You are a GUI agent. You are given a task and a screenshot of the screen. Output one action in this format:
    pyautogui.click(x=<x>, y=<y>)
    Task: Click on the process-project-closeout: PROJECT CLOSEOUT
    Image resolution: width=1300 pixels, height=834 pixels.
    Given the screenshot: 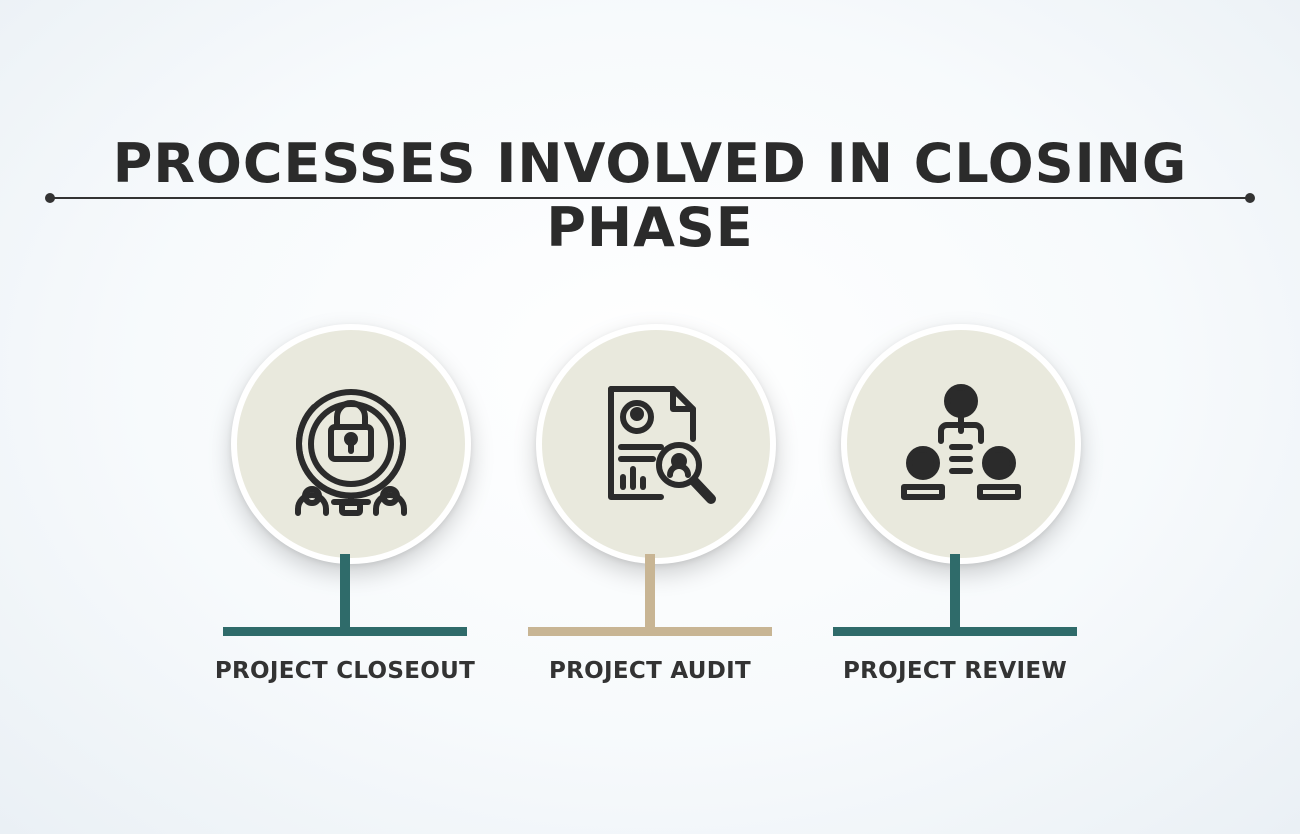 What is the action you would take?
    pyautogui.click(x=345, y=508)
    